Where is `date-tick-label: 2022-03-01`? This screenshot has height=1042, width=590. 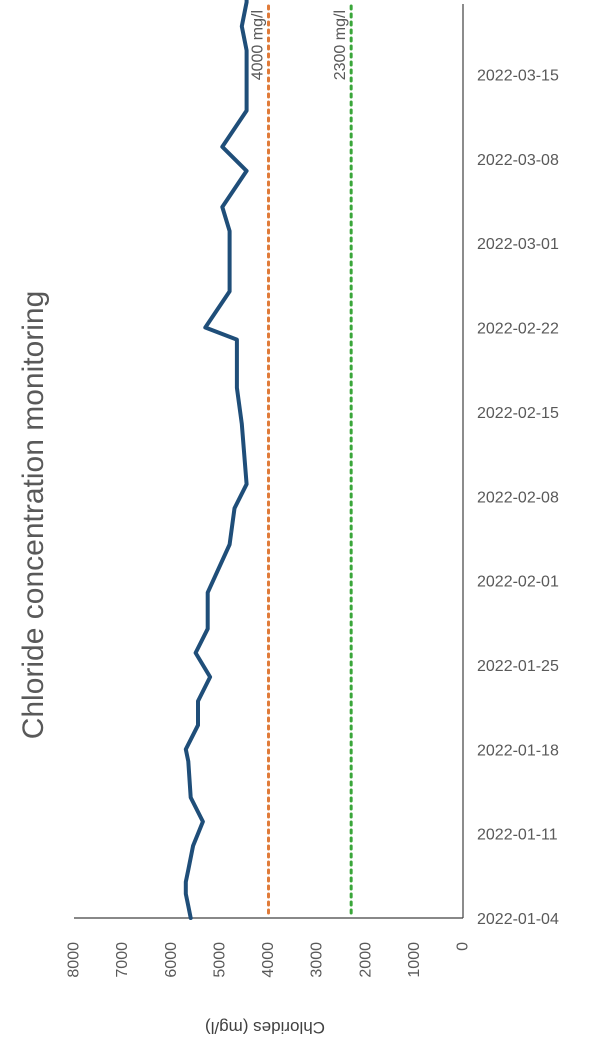
date-tick-label: 2022-03-01 is located at coordinates (518, 244).